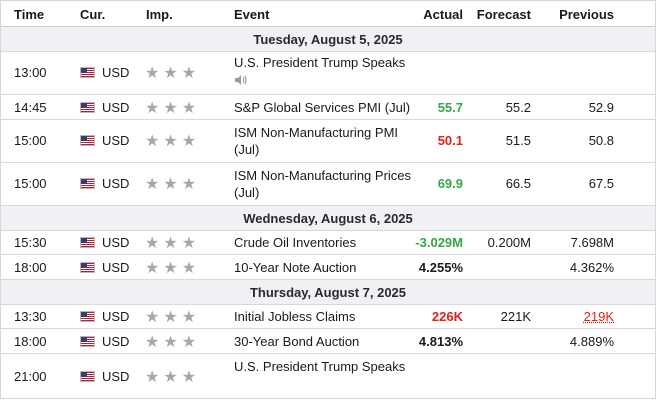 This screenshot has height=401, width=658. Describe the element at coordinates (440, 341) in the screenshot. I see `actual-value: 4.813%` at that location.